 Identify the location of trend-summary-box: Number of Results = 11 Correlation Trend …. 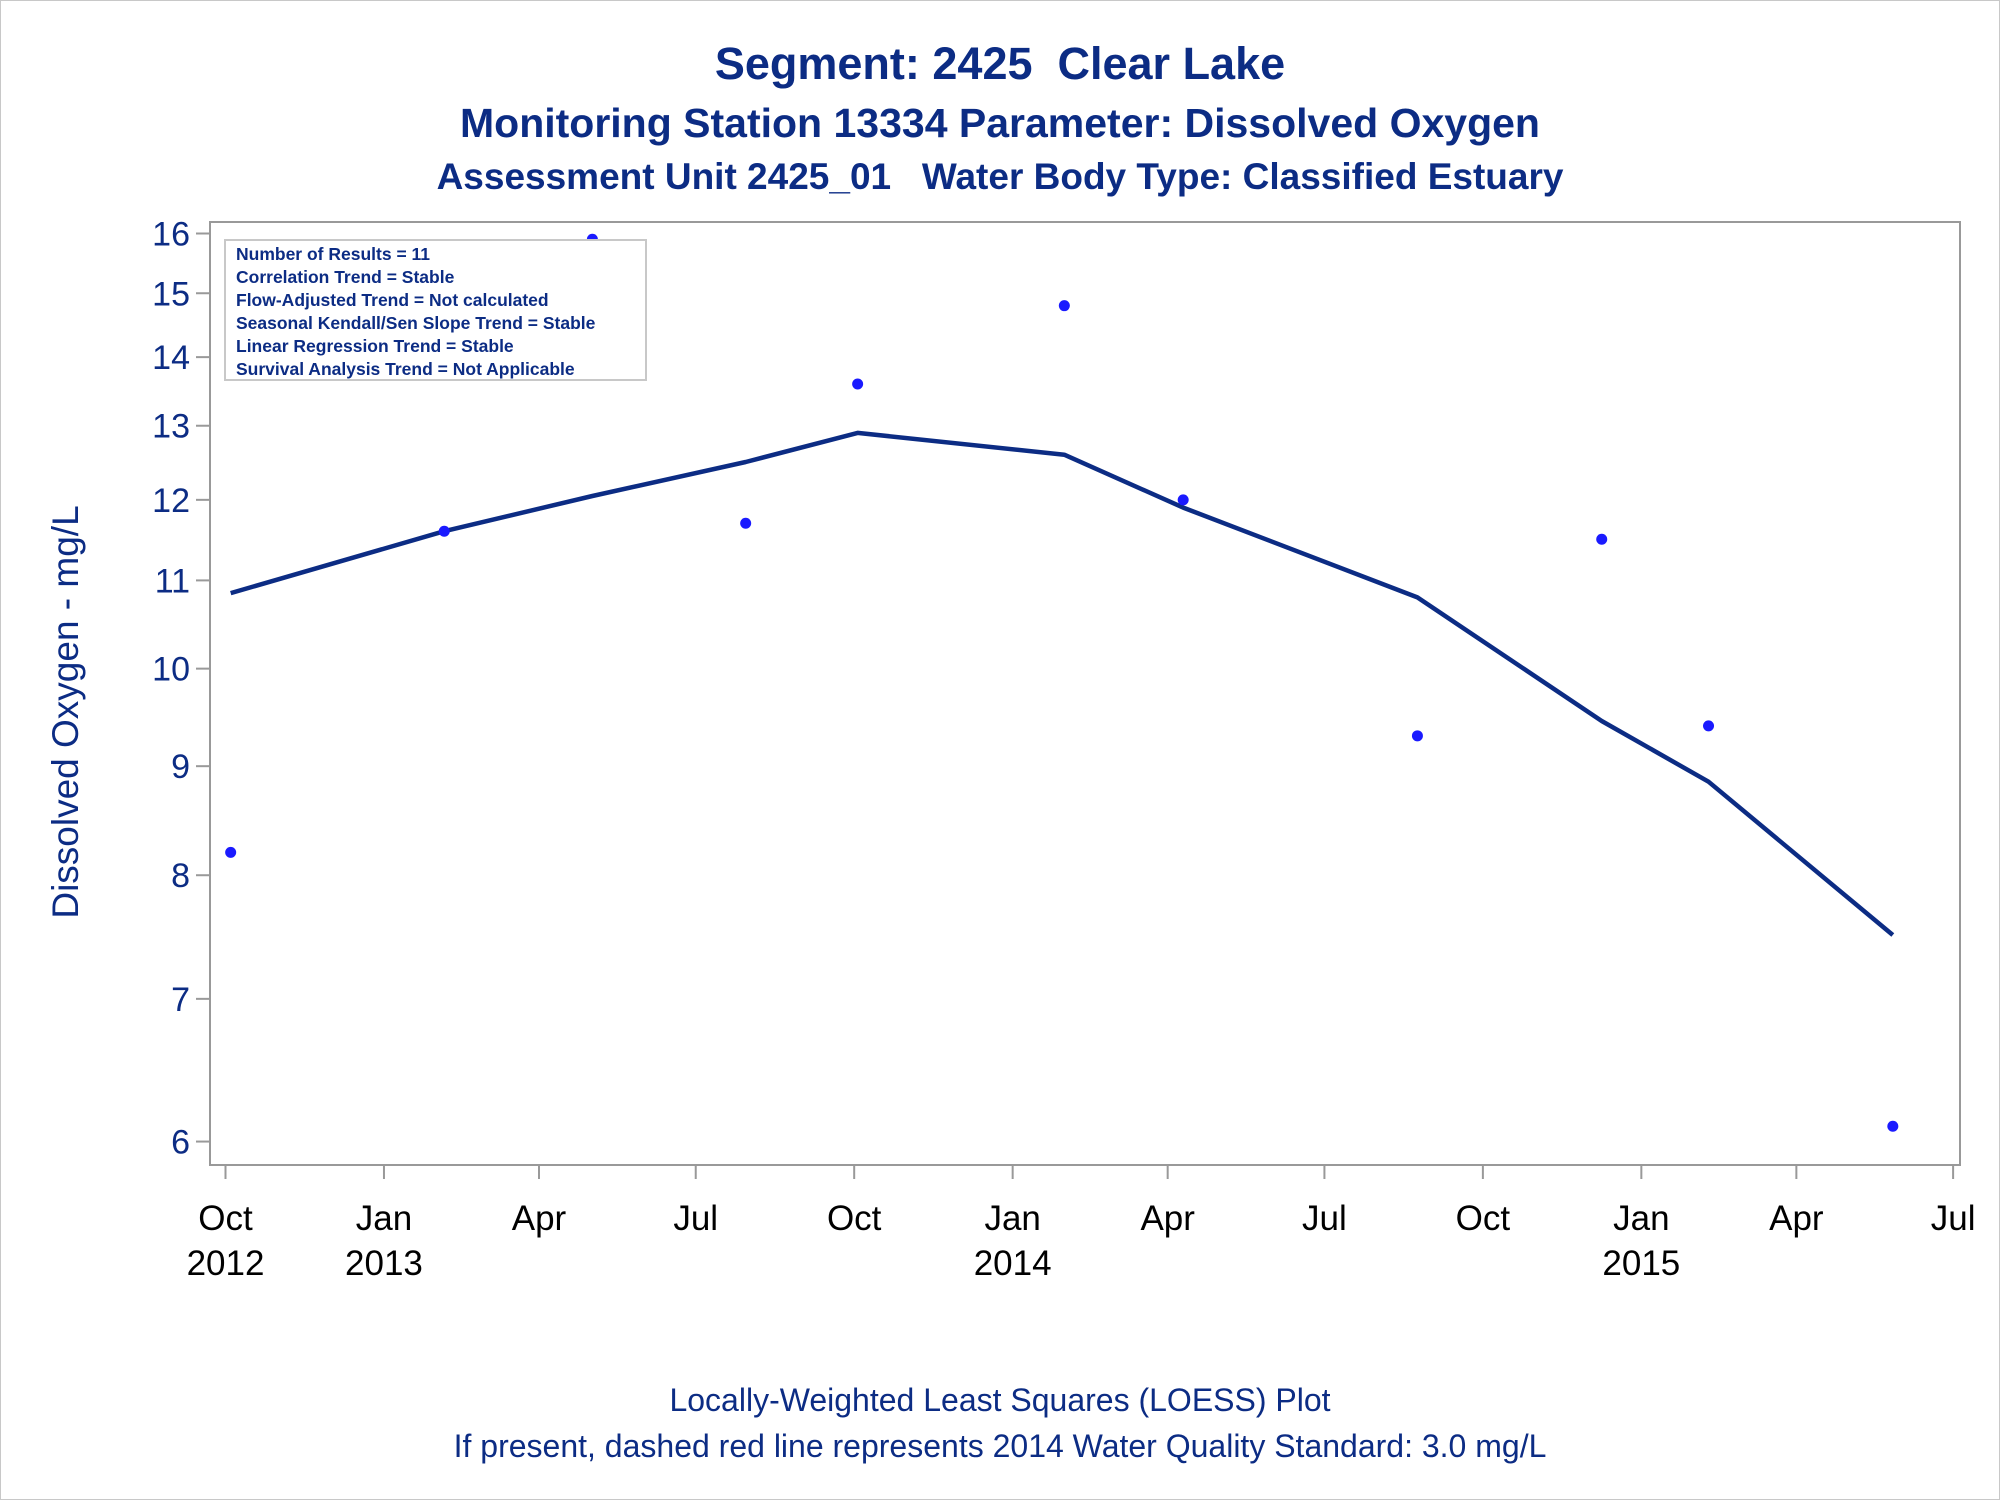
(435, 310).